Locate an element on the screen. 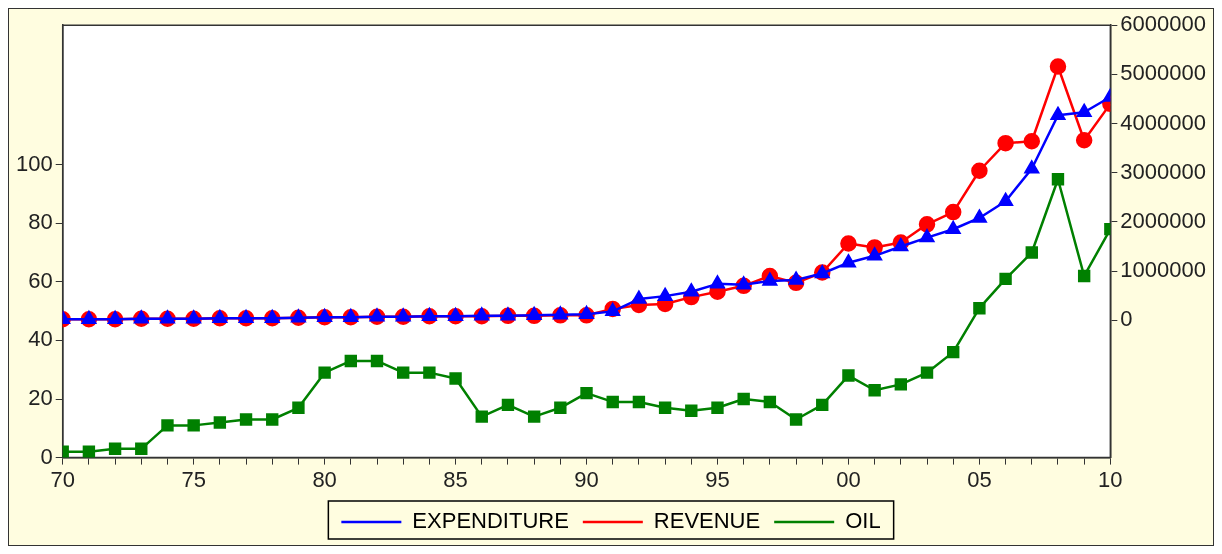 The height and width of the screenshot is (554, 1222). x-tick-label: 10 is located at coordinates (1110, 479).